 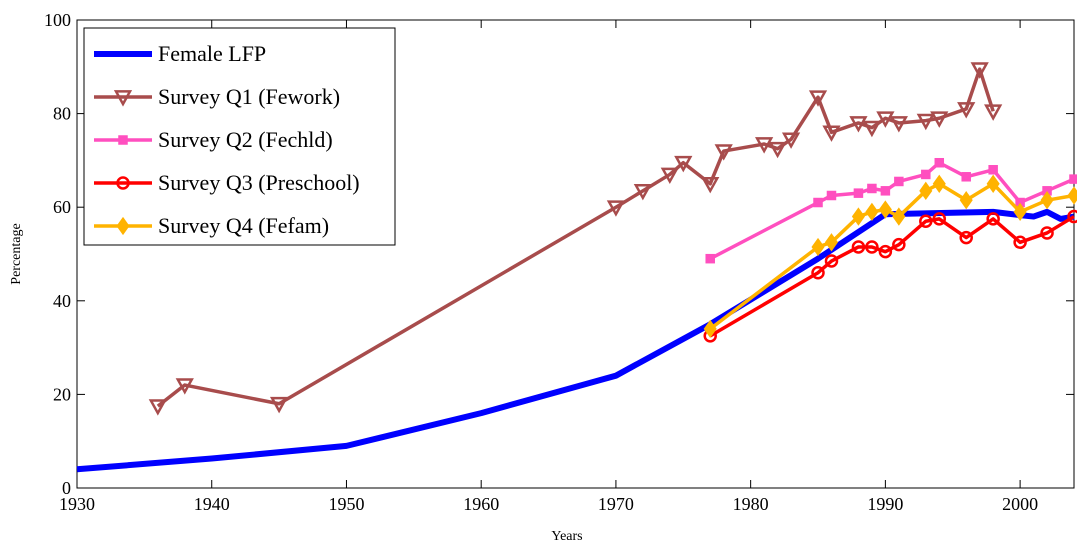 I want to click on y-tick-label: 100, so click(x=57, y=20).